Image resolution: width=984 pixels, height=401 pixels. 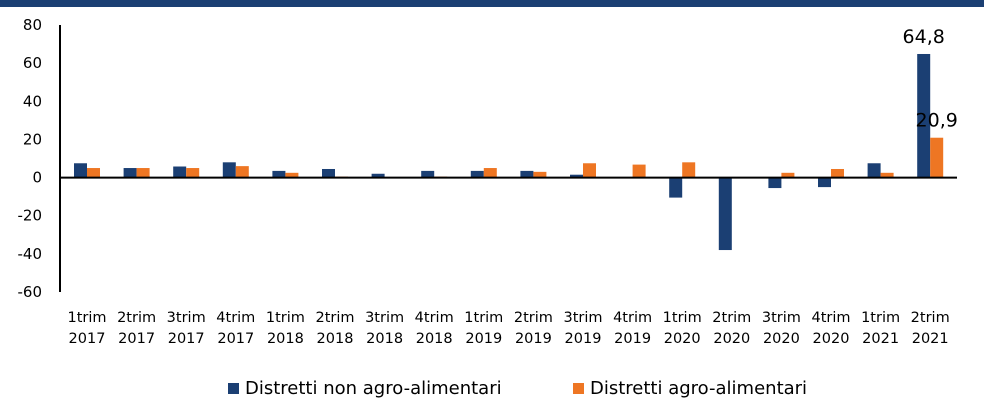 What do you see at coordinates (235, 328) in the screenshot?
I see `x-tick-label: 4trim 2017` at bounding box center [235, 328].